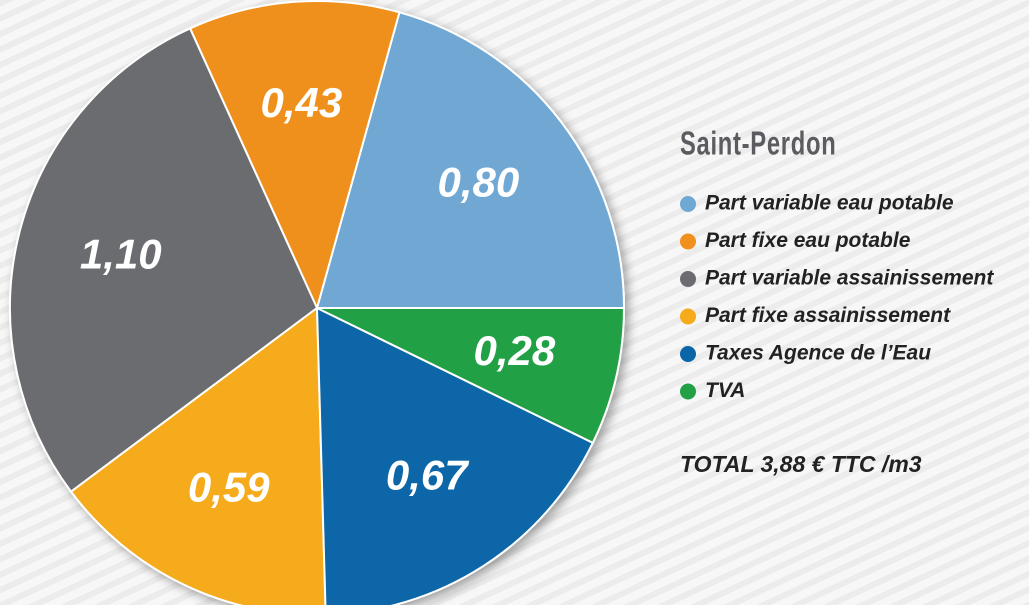  What do you see at coordinates (829, 203) in the screenshot?
I see `legend-label: Part variable eau potable` at bounding box center [829, 203].